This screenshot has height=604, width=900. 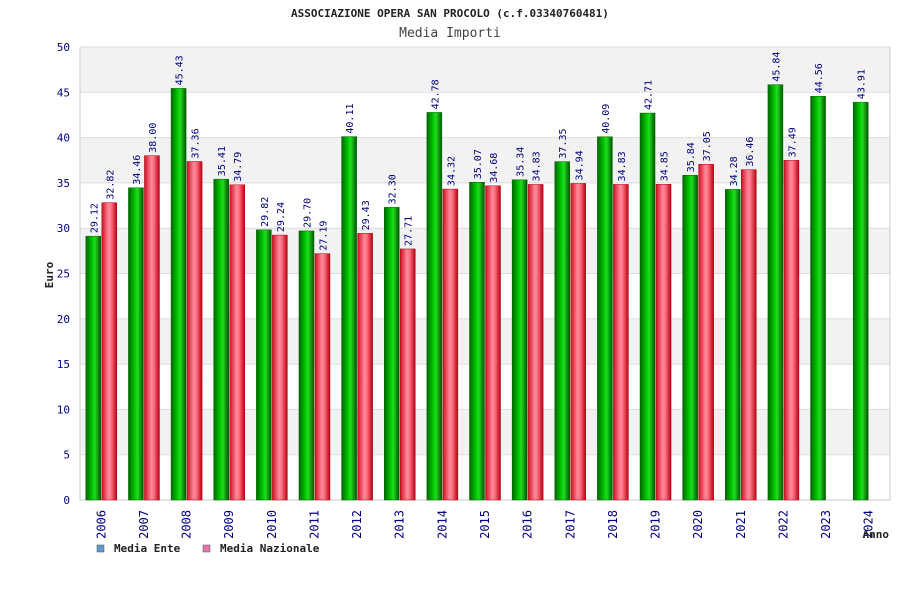 What do you see at coordinates (238, 167) in the screenshot?
I see `value-label: 34.79` at bounding box center [238, 167].